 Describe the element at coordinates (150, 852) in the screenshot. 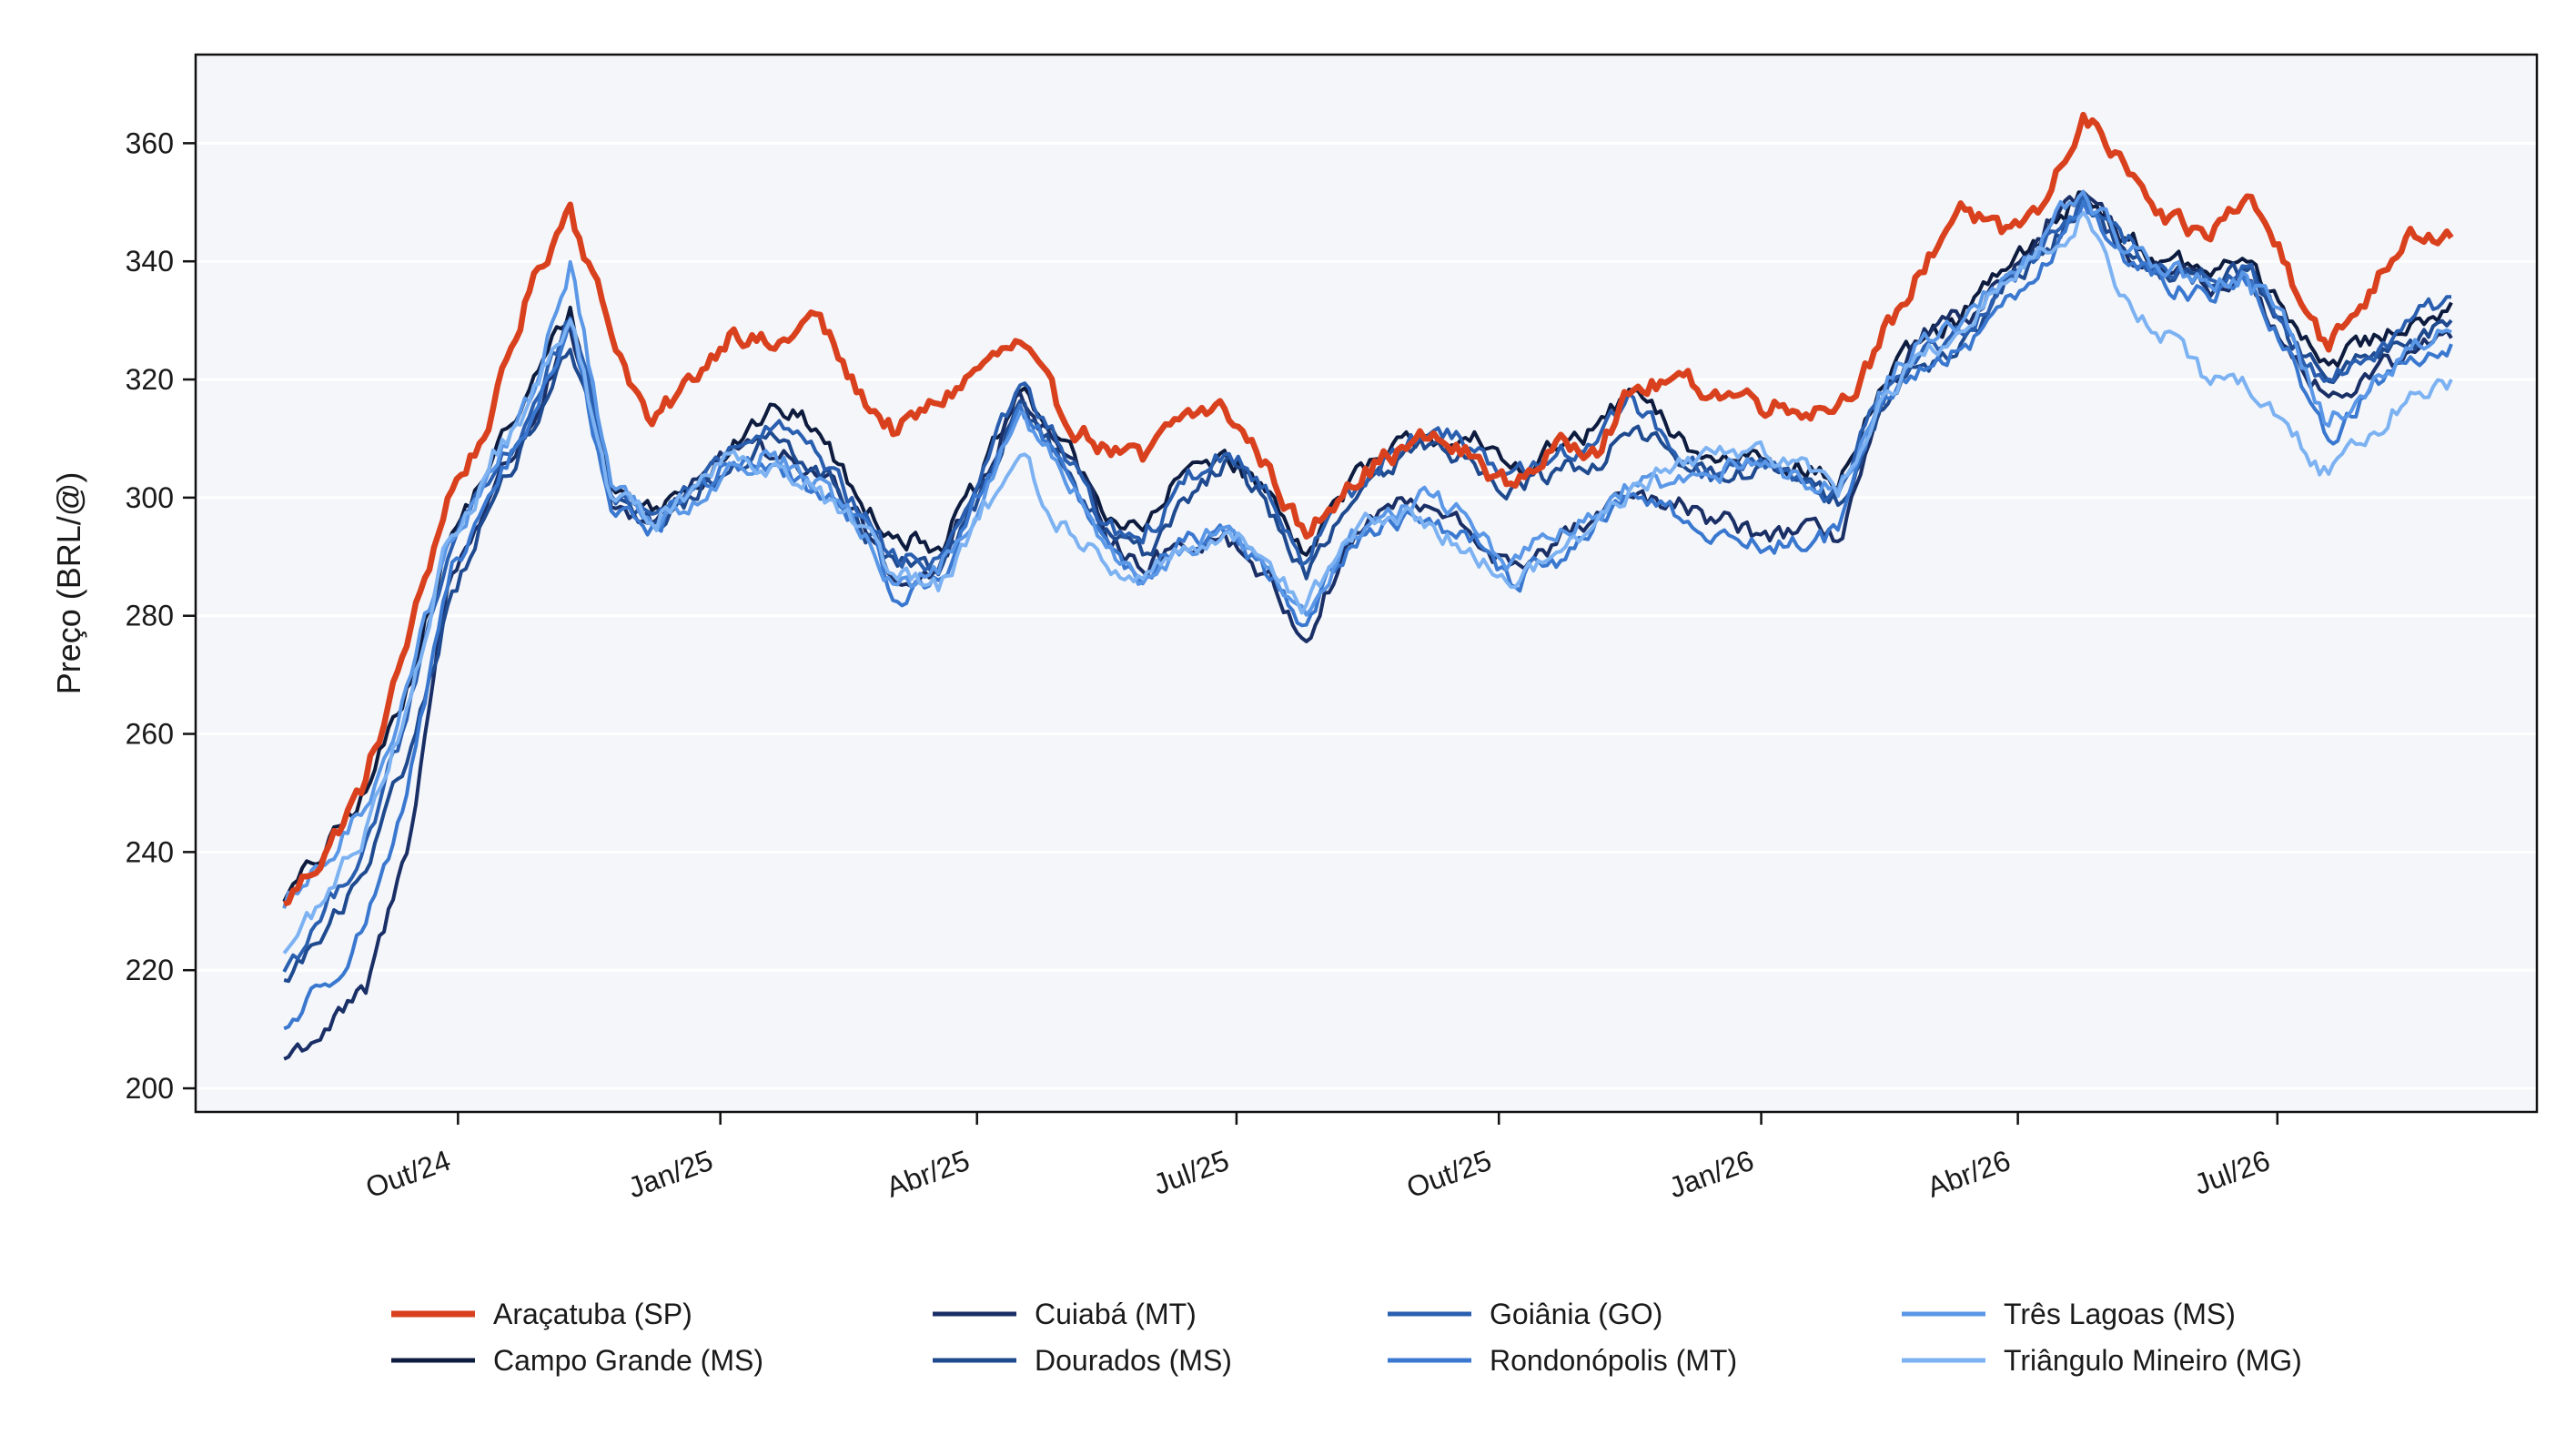

I see `y-tick-label: 240` at that location.